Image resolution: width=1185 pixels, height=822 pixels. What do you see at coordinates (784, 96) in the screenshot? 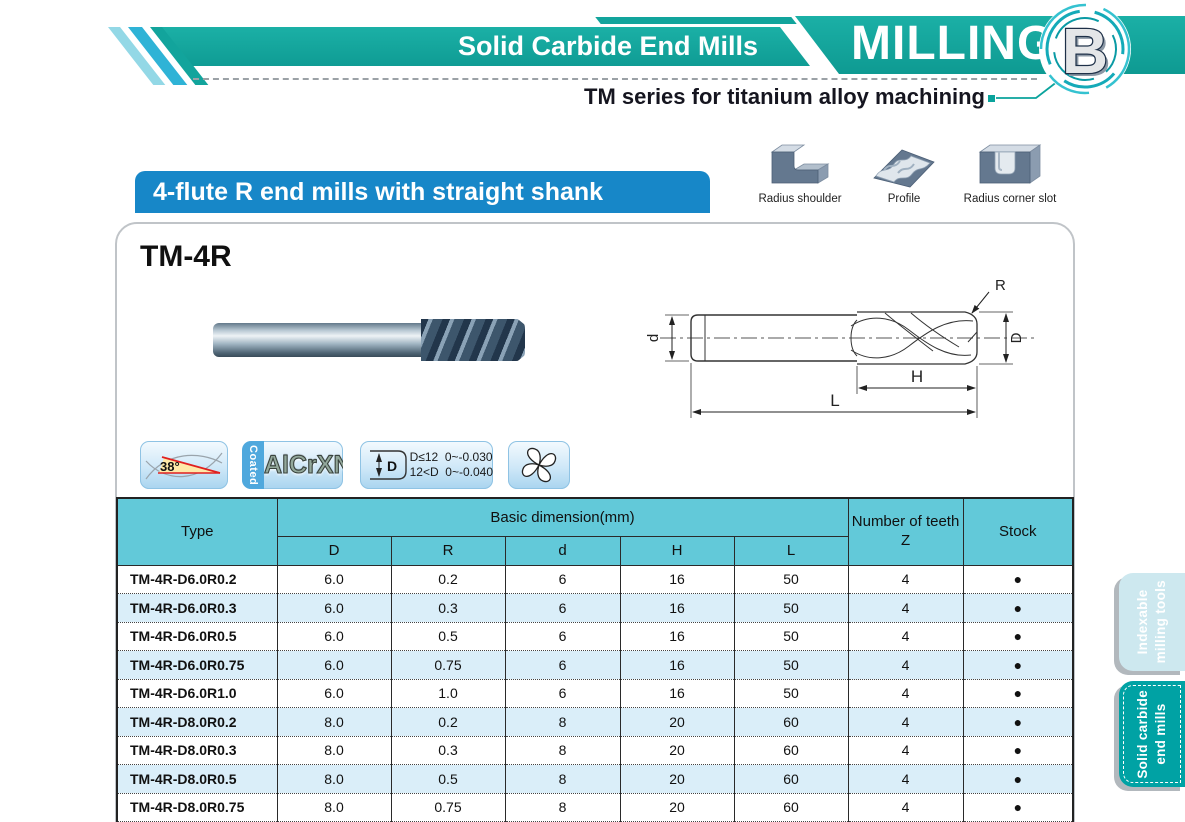
I see `series-subtitle: TM series for titanium alloy machining` at bounding box center [784, 96].